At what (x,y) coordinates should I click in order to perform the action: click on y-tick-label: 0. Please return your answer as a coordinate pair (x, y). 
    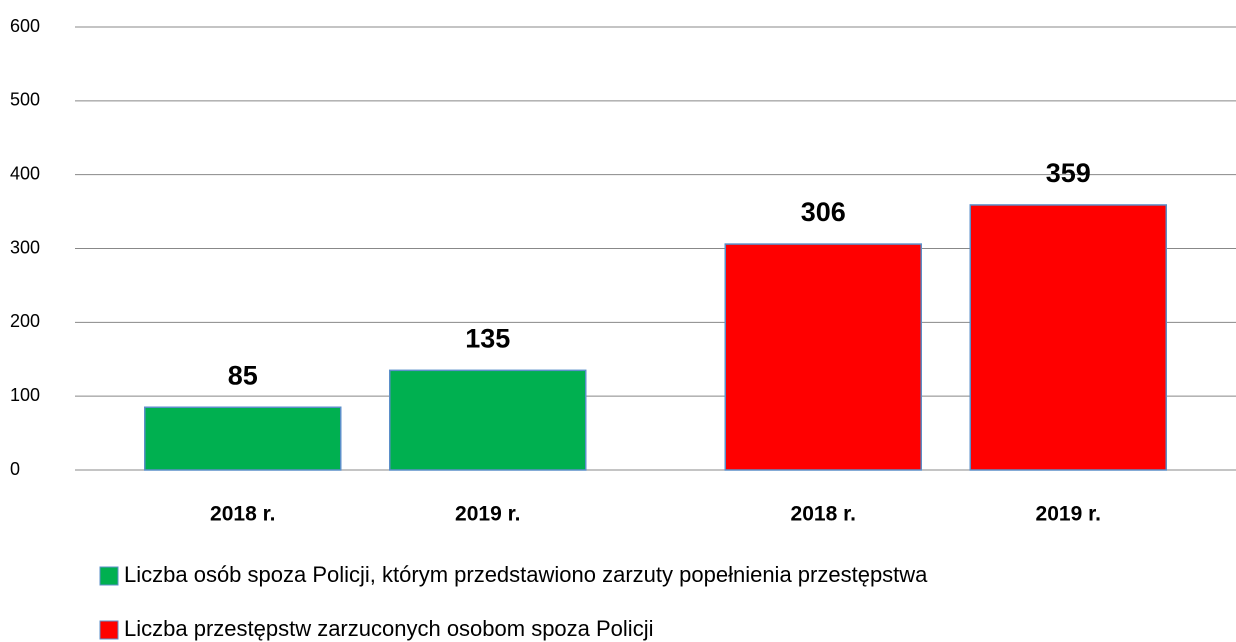
    Looking at the image, I should click on (15, 469).